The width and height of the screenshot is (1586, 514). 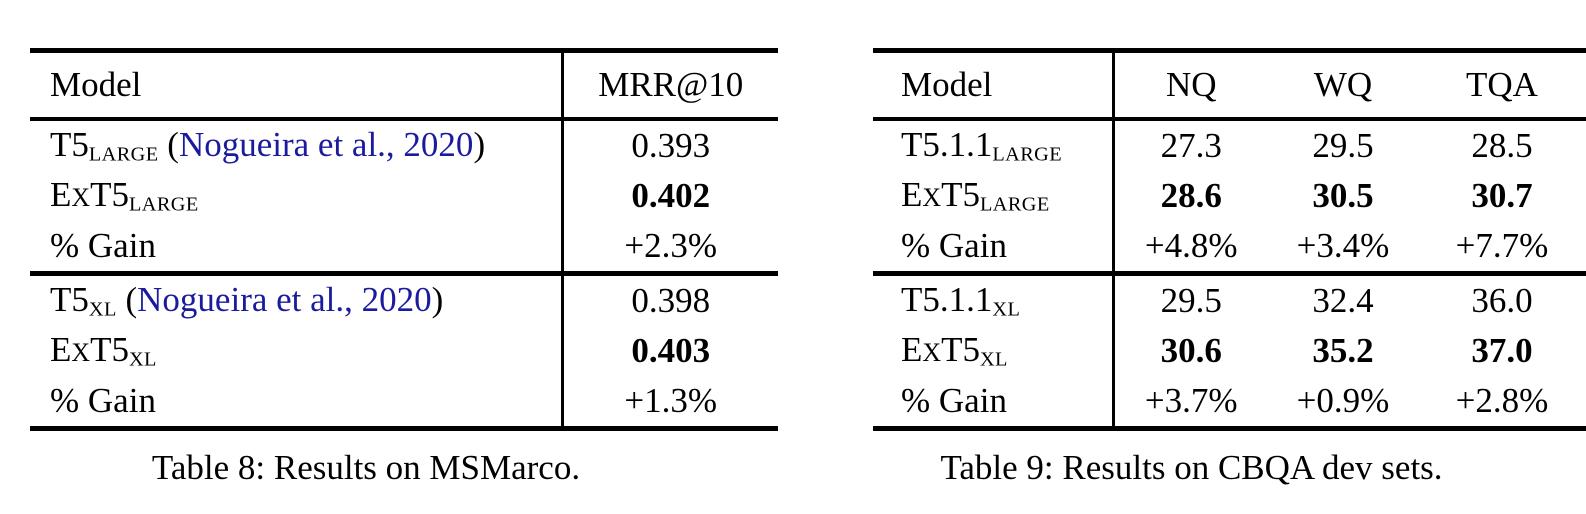 I want to click on value-cell: 37.0, so click(x=1502, y=350).